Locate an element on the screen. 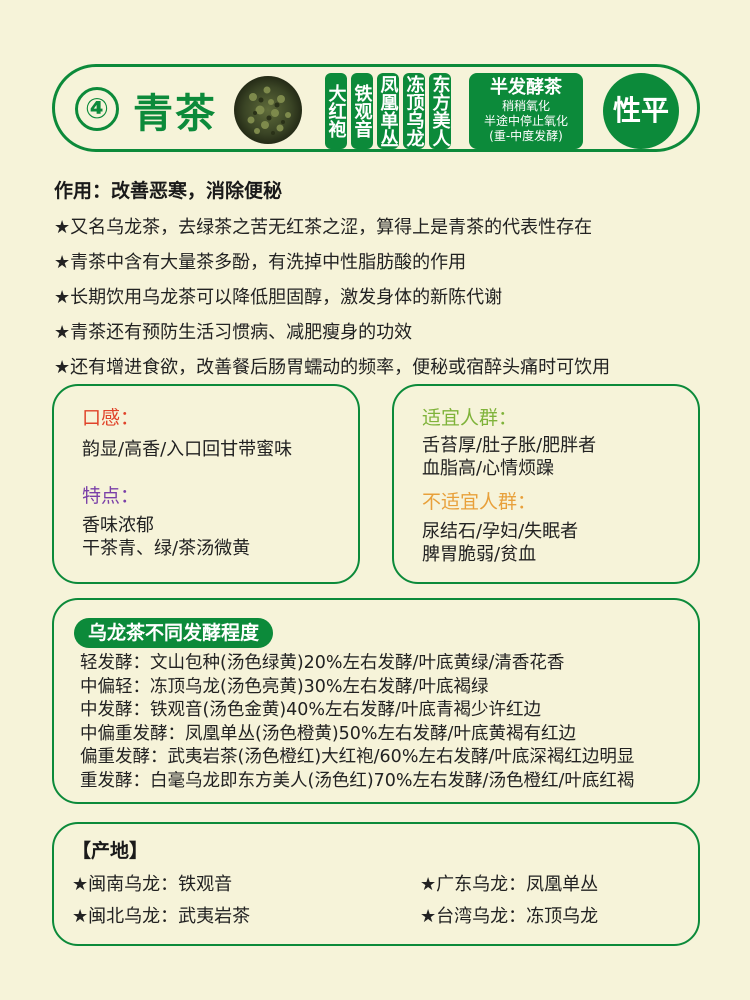 This screenshot has width=750, height=1000. feature-label: 特点： is located at coordinates (111, 496).